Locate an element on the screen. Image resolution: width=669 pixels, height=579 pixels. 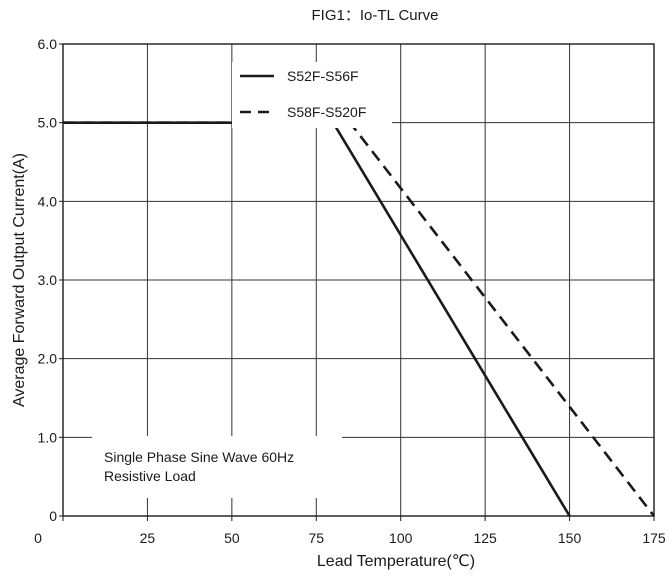
annotation-line-1: Single Phase Sine Wave 60Hz is located at coordinates (199, 457).